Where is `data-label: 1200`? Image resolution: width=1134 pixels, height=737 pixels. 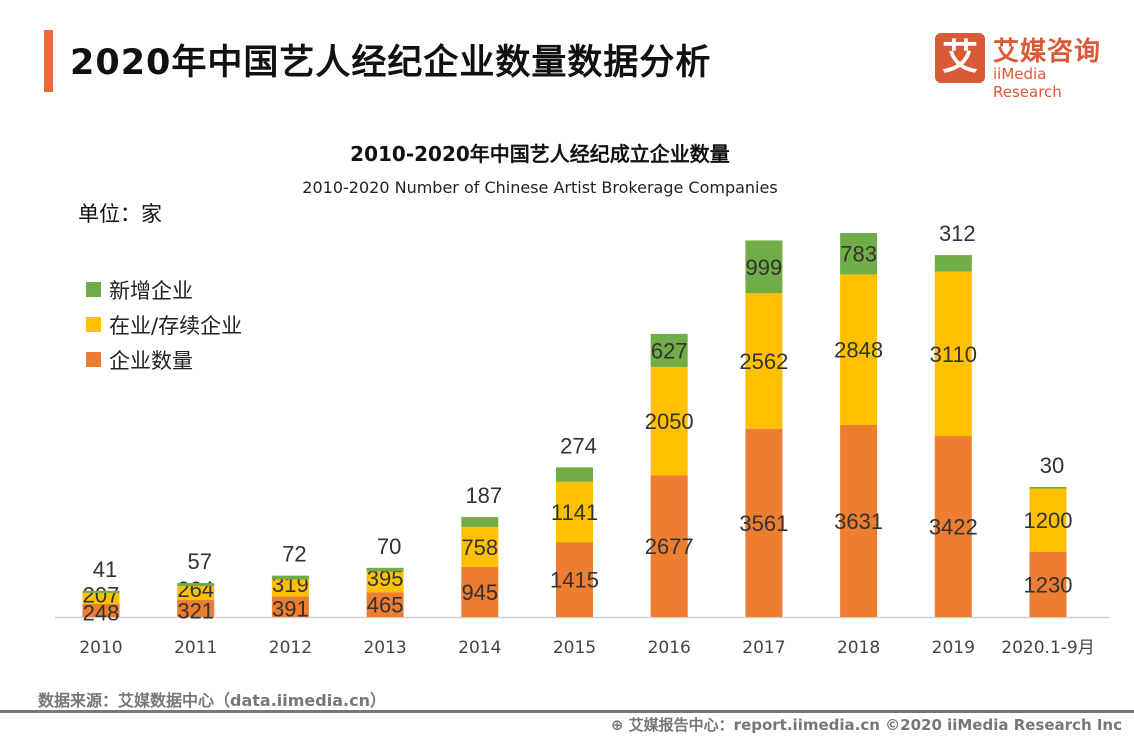
data-label: 1200 is located at coordinates (1048, 520).